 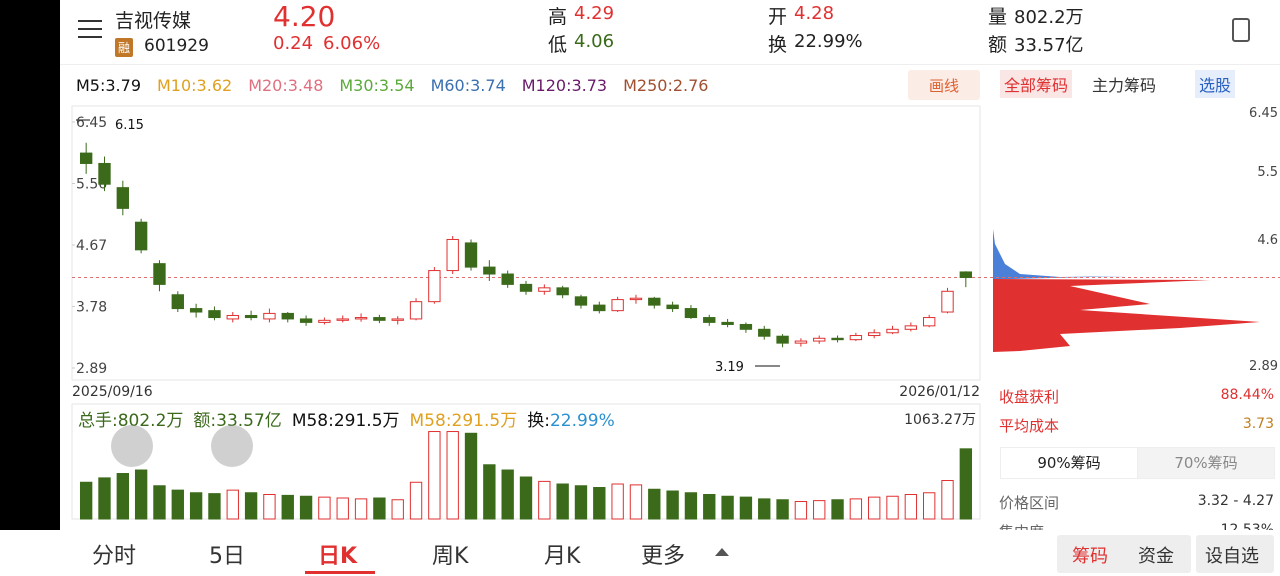 What do you see at coordinates (1156, 556) in the screenshot?
I see `bottom-button: 资金` at bounding box center [1156, 556].